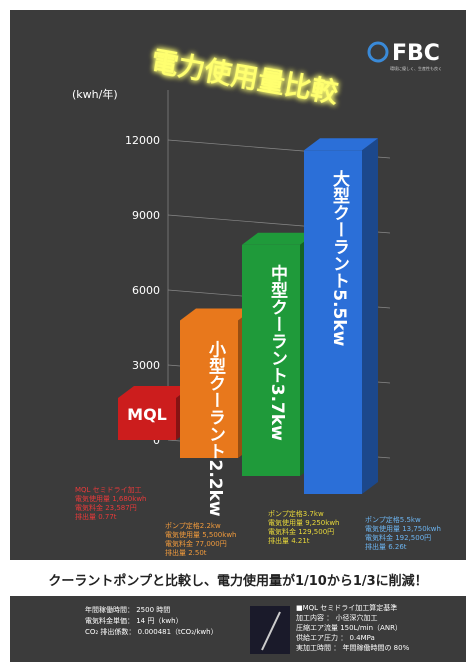 The height and width of the screenshot is (671, 476). Describe the element at coordinates (335, 637) in the screenshot. I see `footer-right: 供給エア圧力 ： 0.4MPa` at that location.